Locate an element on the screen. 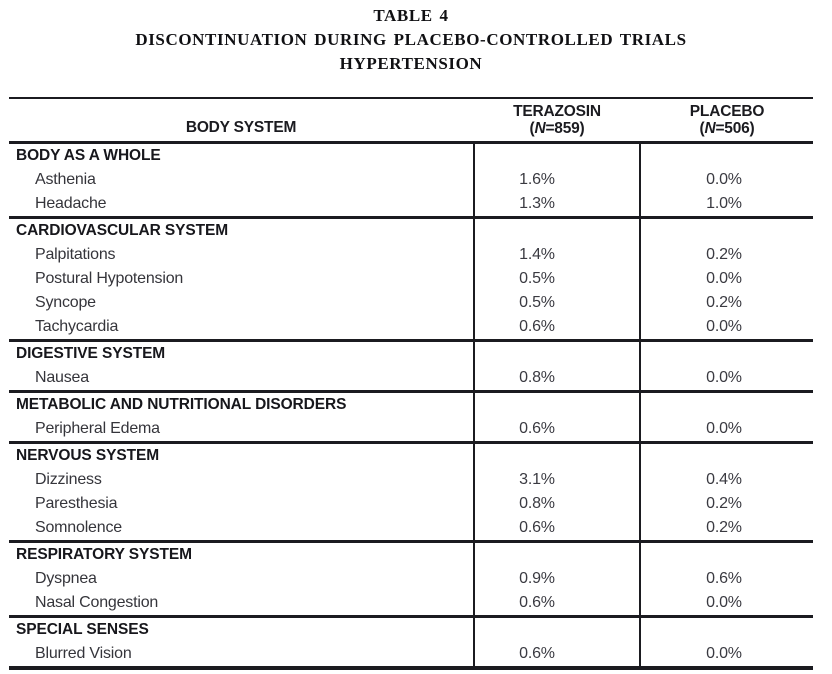 This screenshot has height=674, width=832. table-row: Dizziness 3.1% 0.4% is located at coordinates (411, 480).